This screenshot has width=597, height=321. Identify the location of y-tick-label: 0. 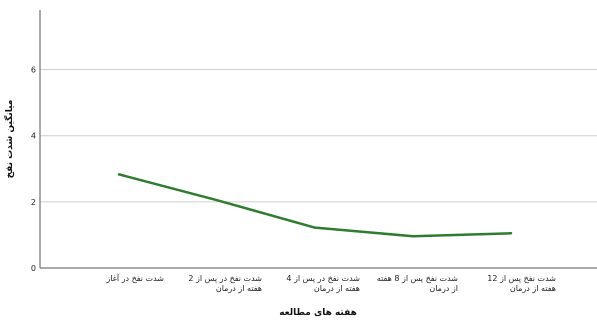
(33, 268).